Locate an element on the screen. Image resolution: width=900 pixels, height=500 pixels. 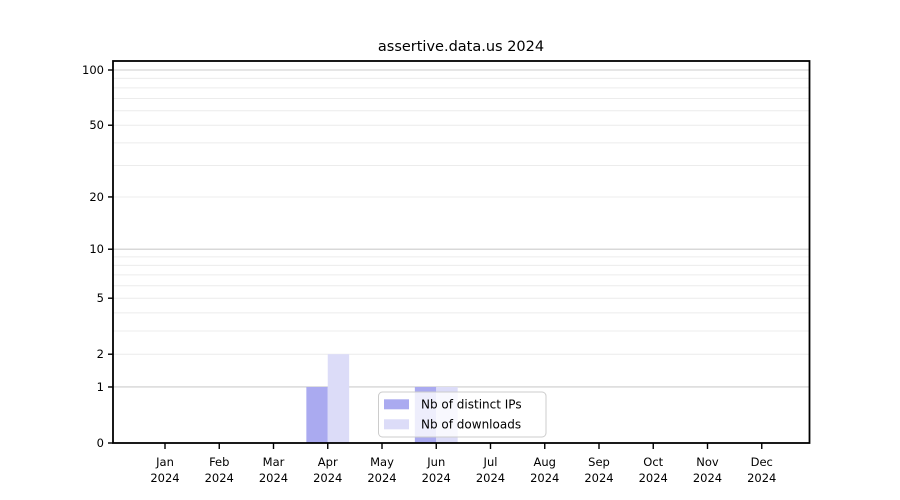
chart-title: assertive.data.us 2024 is located at coordinates (461, 47).